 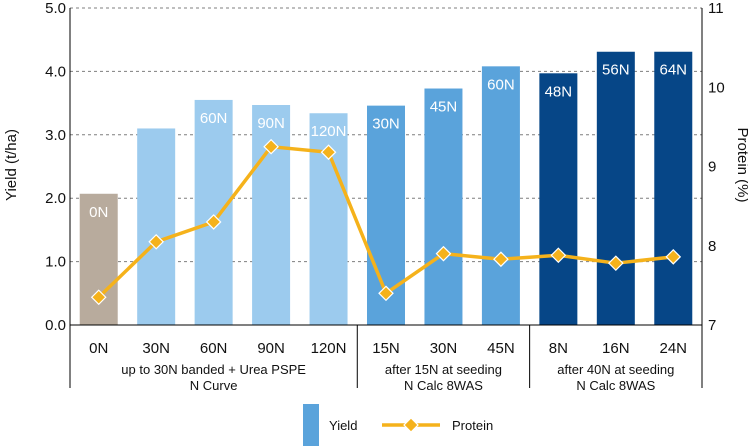 I want to click on bar-label: 120N, so click(x=329, y=131).